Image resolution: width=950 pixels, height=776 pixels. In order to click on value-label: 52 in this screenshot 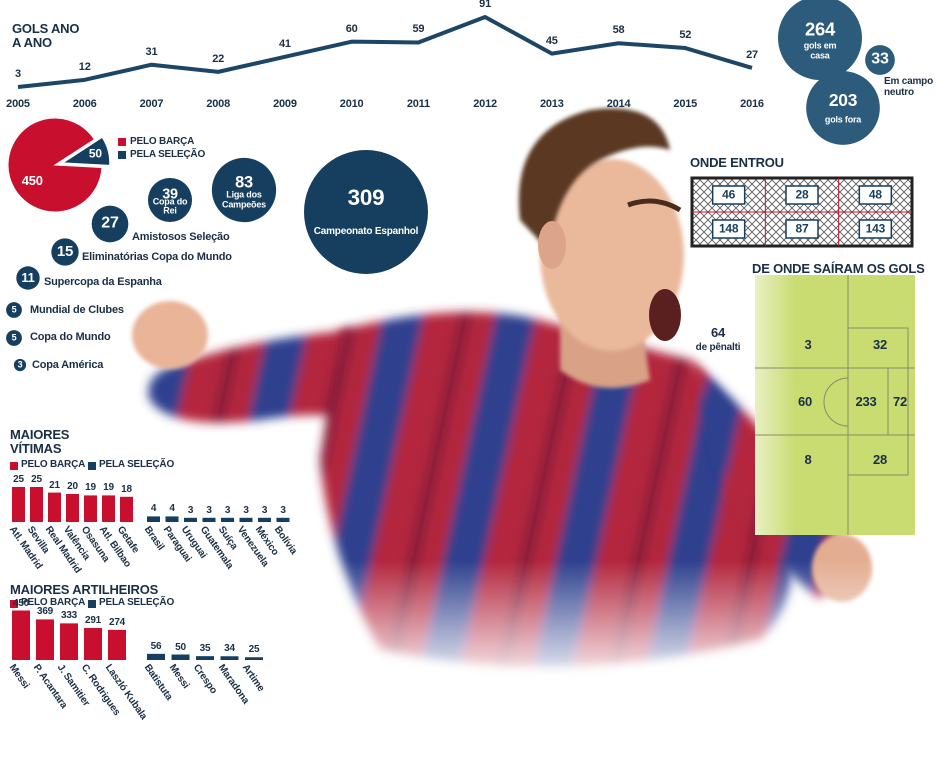, I will do `click(685, 35)`.